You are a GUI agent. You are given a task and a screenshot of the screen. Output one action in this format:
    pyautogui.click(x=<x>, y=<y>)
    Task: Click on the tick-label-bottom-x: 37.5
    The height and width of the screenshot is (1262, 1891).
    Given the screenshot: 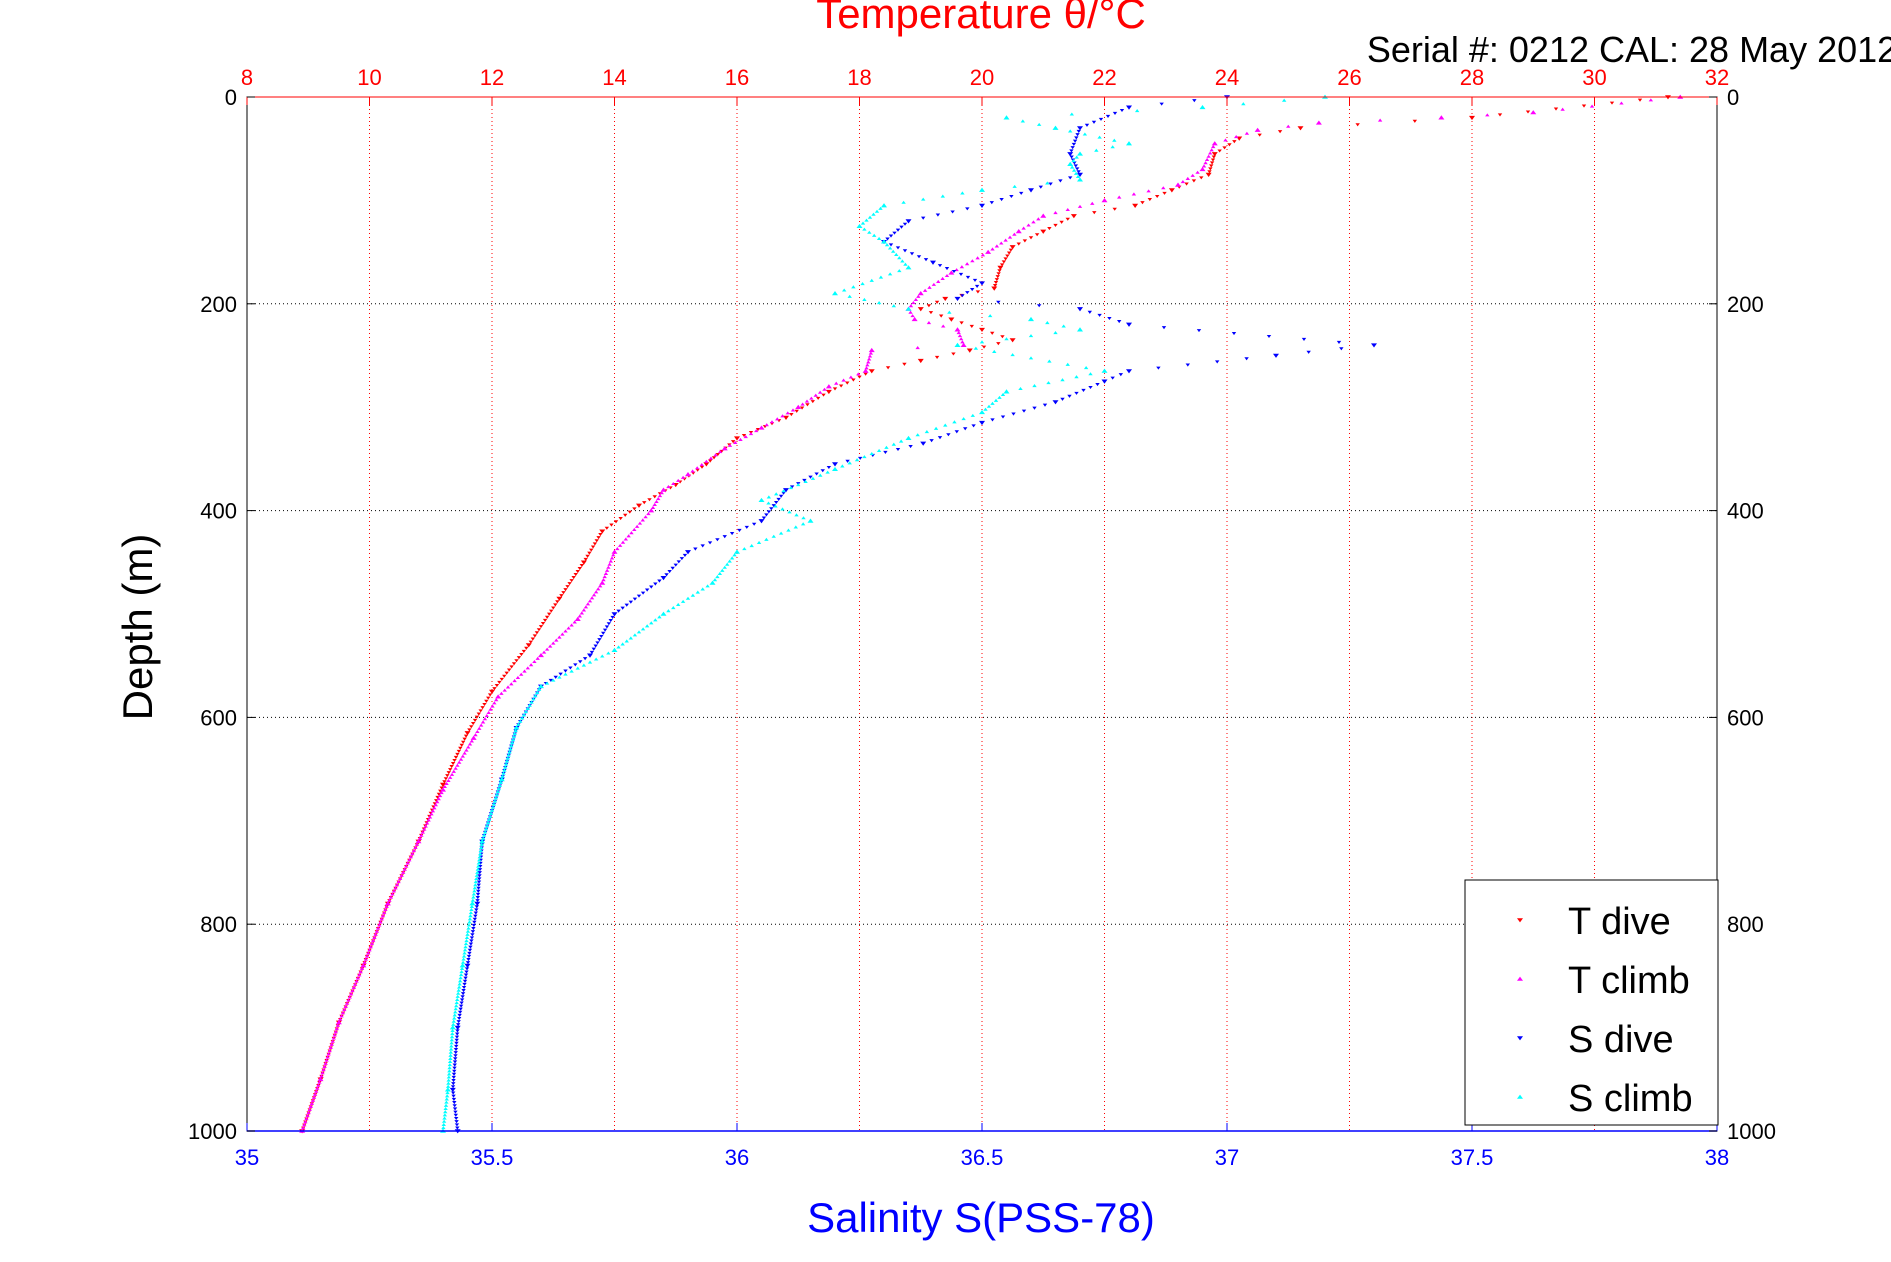 What is the action you would take?
    pyautogui.click(x=1472, y=1157)
    